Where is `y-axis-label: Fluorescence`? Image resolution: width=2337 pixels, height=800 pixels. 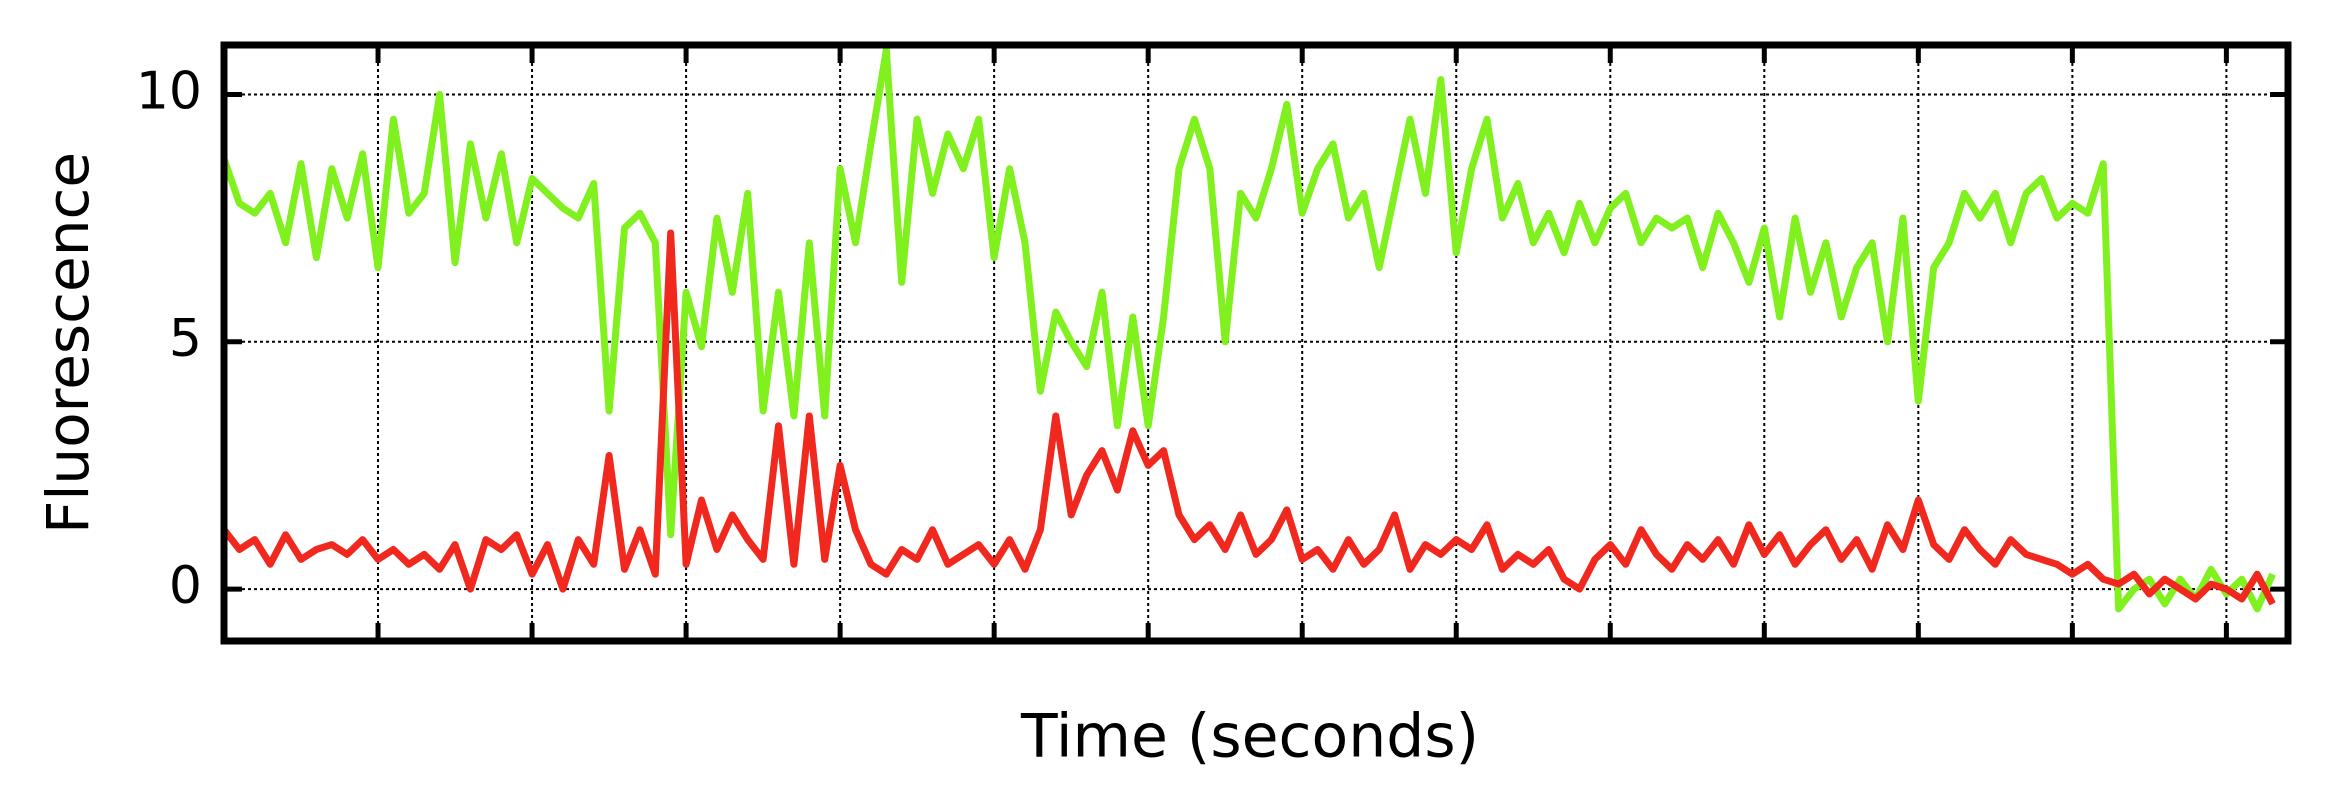 y-axis-label: Fluorescence is located at coordinates (68, 343).